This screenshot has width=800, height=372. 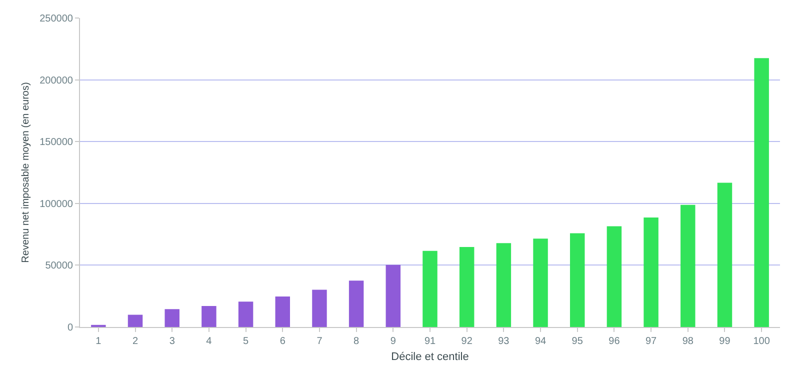 I want to click on x-tick-label: 9, so click(x=393, y=341).